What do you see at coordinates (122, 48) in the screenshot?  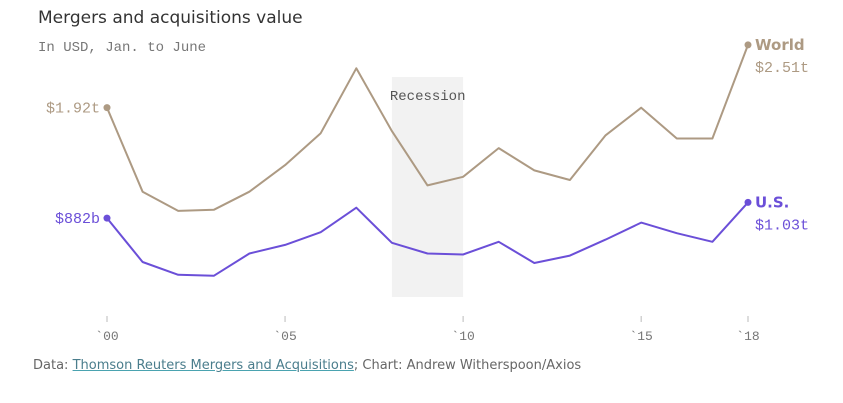 I see `chart-subtitle: In USD, Jan. to June` at bounding box center [122, 48].